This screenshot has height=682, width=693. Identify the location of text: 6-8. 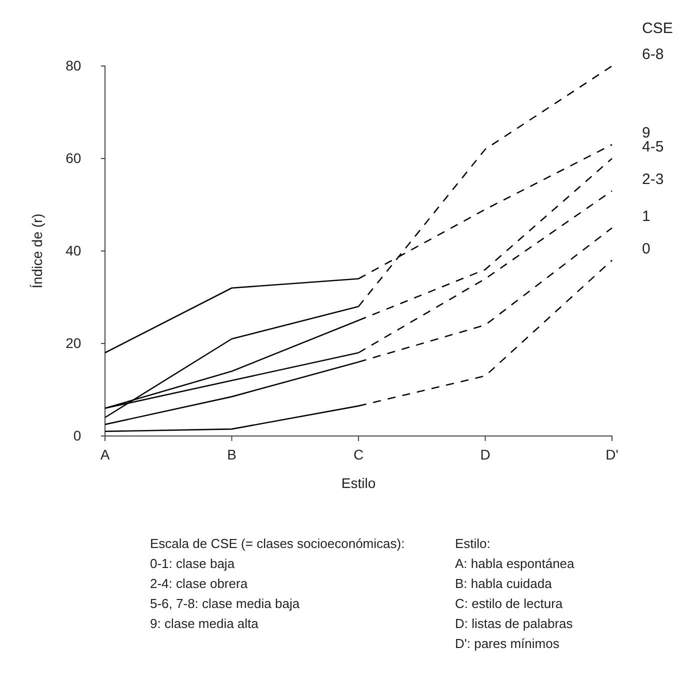
(653, 54).